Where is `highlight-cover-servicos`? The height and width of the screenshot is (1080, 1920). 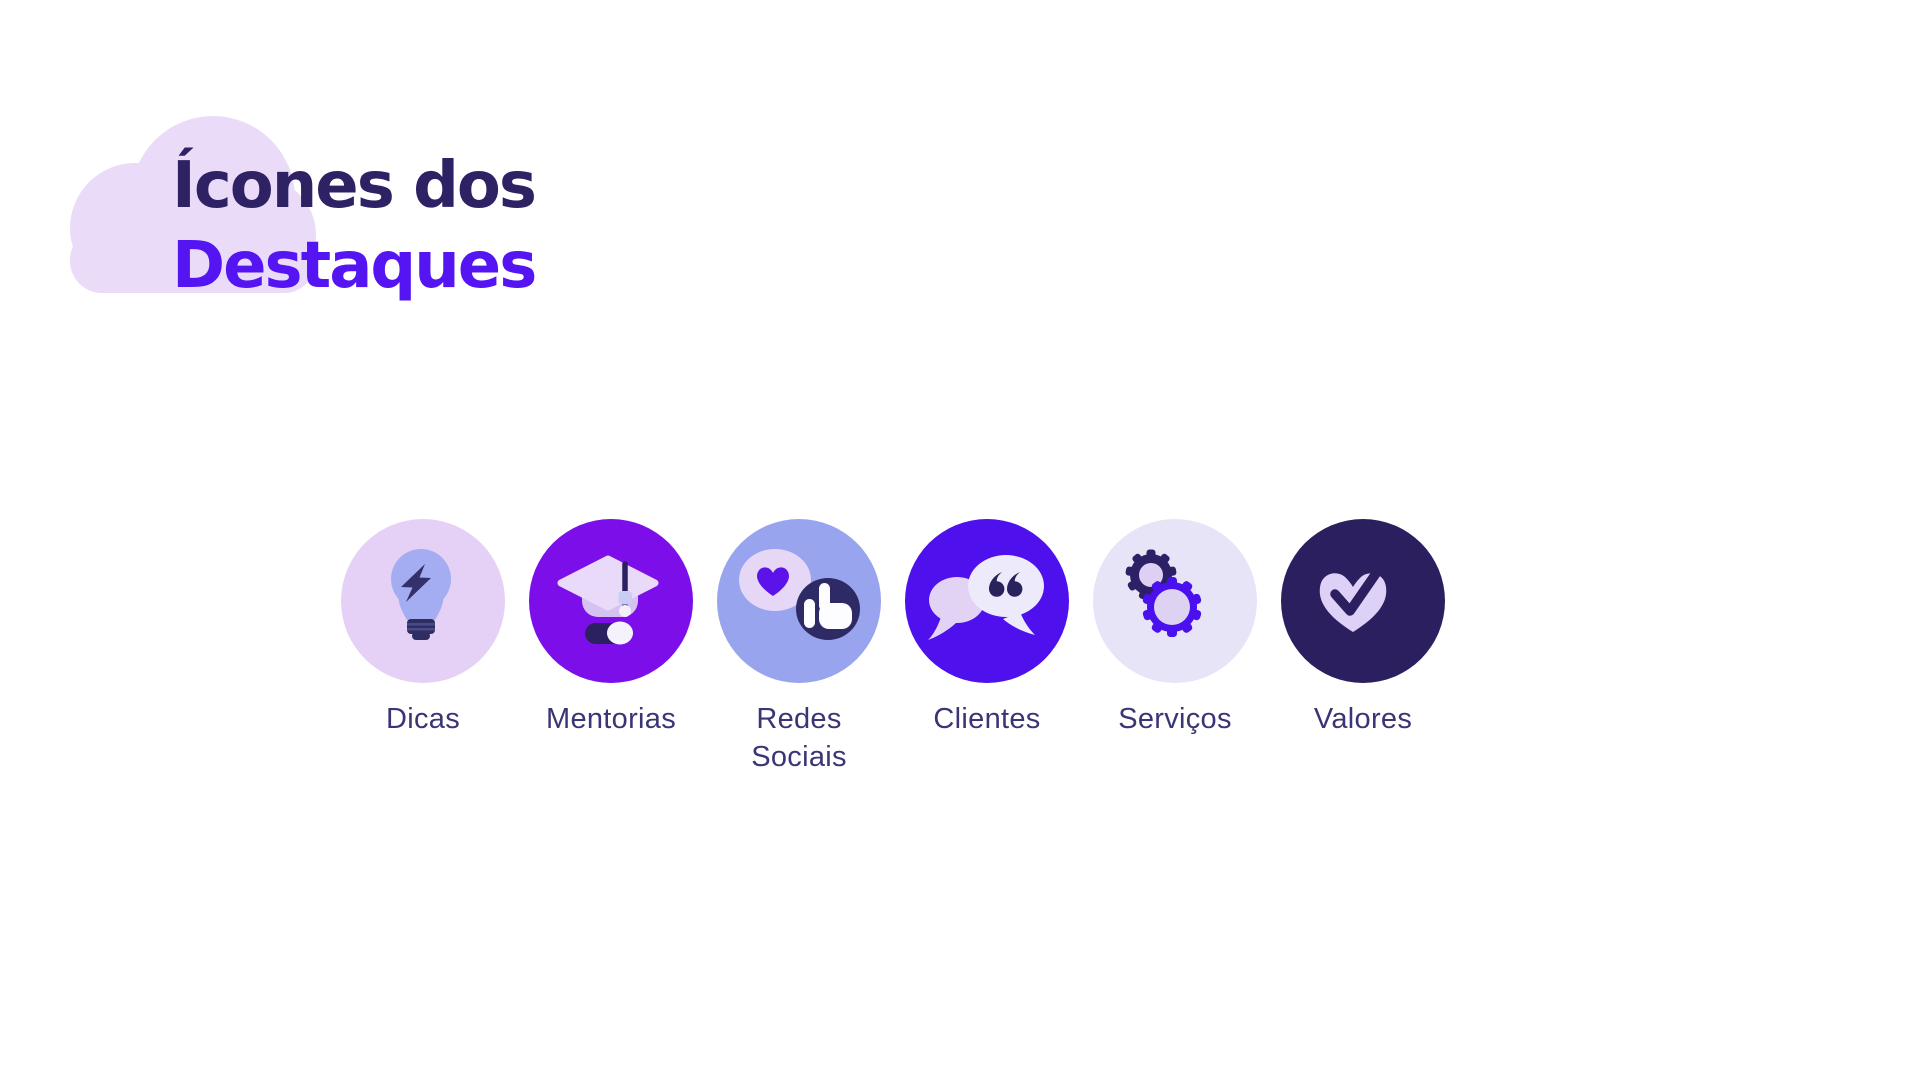 highlight-cover-servicos is located at coordinates (1175, 601).